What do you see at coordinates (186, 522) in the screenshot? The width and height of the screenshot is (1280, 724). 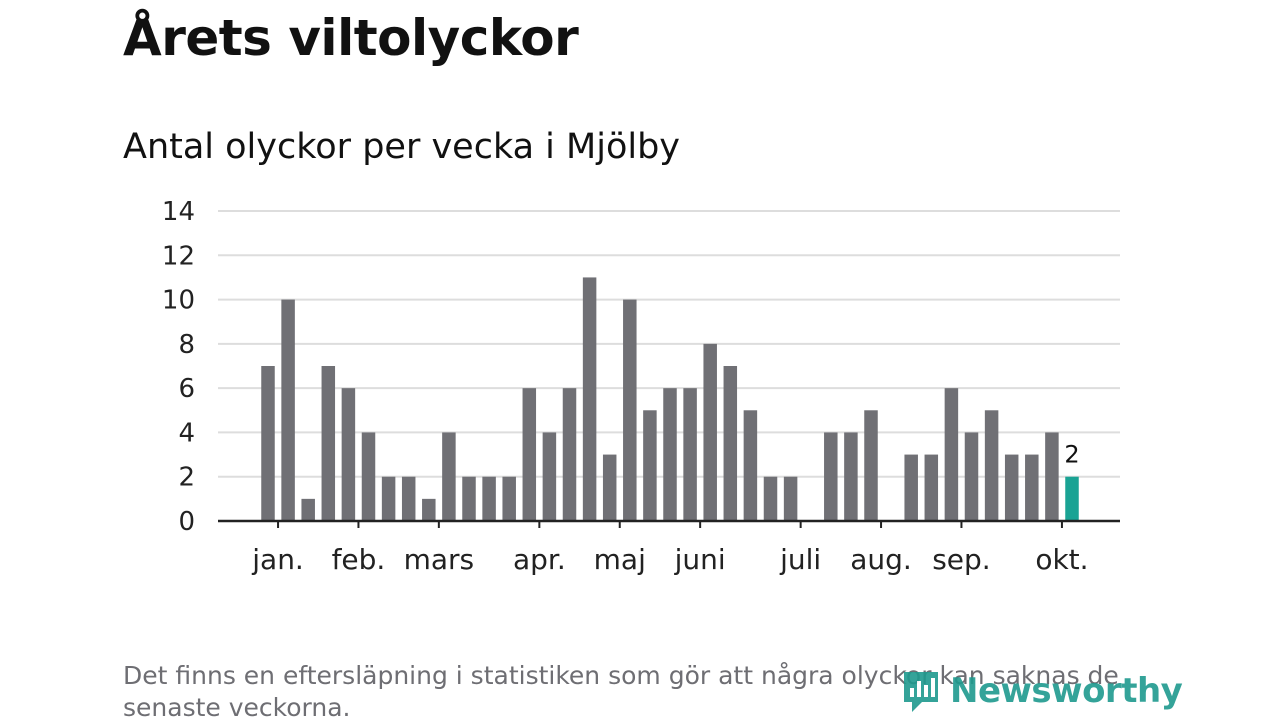 I see `y-tick-label: 0` at bounding box center [186, 522].